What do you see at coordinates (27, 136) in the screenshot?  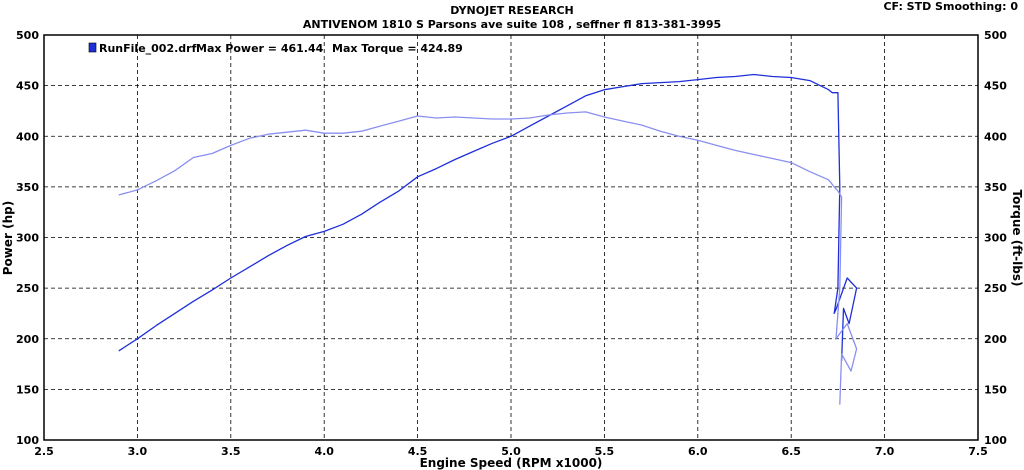 I see `y-left-tick-label: 400` at bounding box center [27, 136].